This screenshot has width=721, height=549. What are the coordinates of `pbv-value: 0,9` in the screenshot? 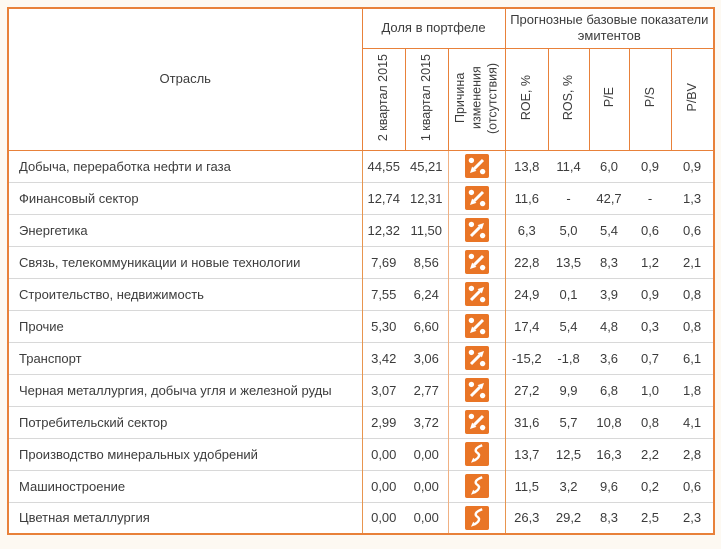 It's located at (693, 165).